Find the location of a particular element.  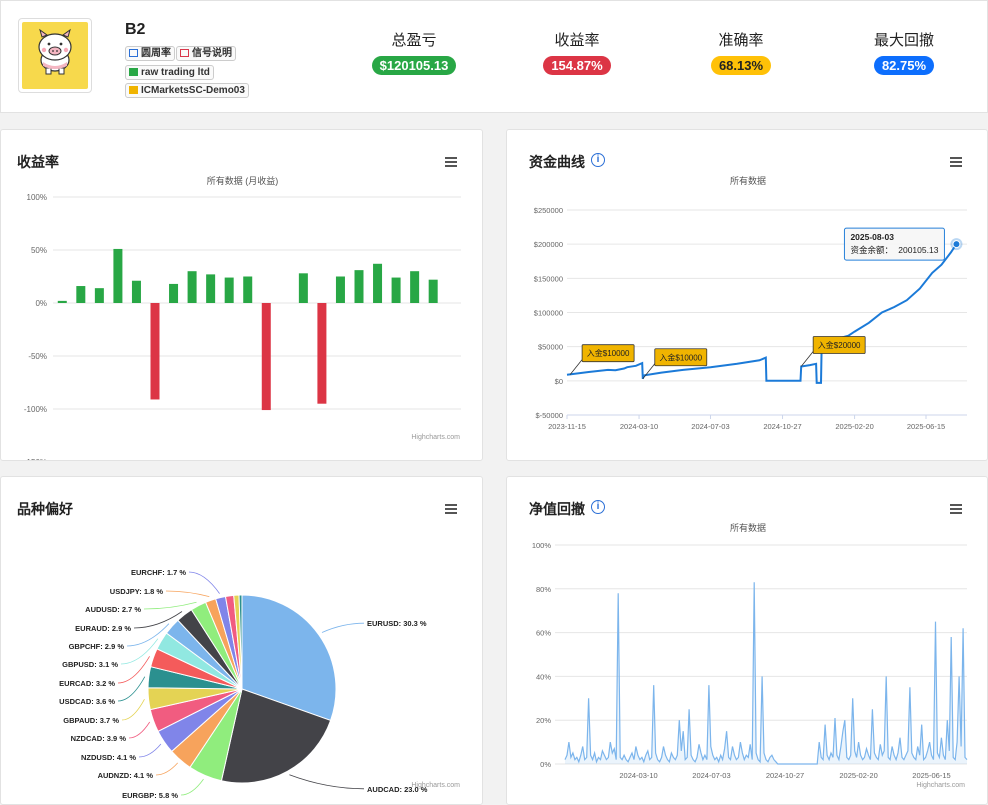

equity-menu-icon is located at coordinates (956, 162).